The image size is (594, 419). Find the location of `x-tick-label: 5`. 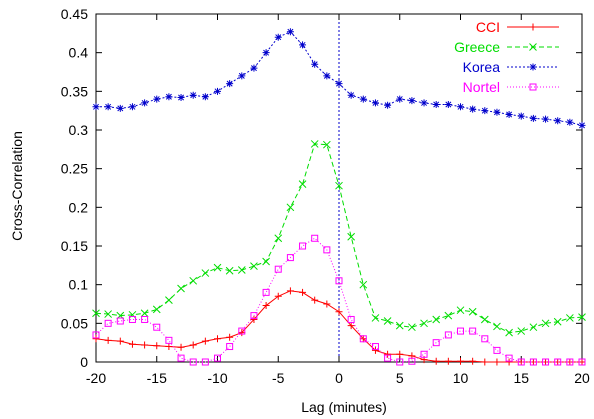

x-tick-label: 5 is located at coordinates (400, 378).